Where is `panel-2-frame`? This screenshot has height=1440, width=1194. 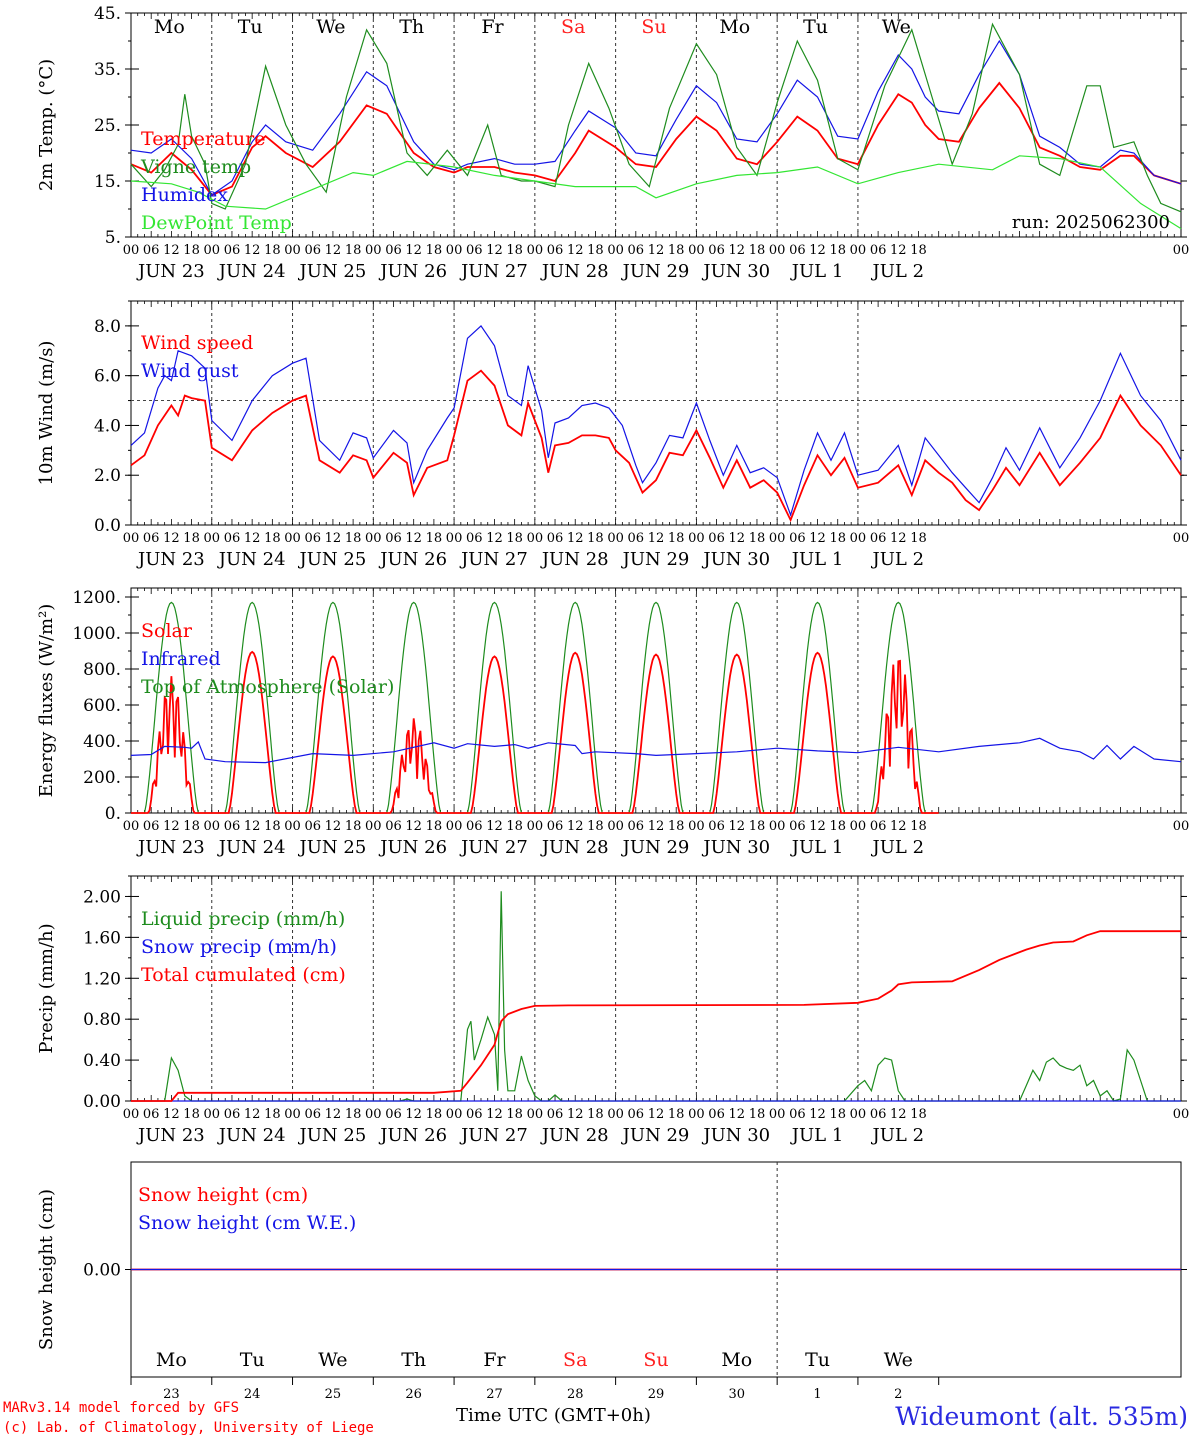
panel-2-frame is located at coordinates (656, 413).